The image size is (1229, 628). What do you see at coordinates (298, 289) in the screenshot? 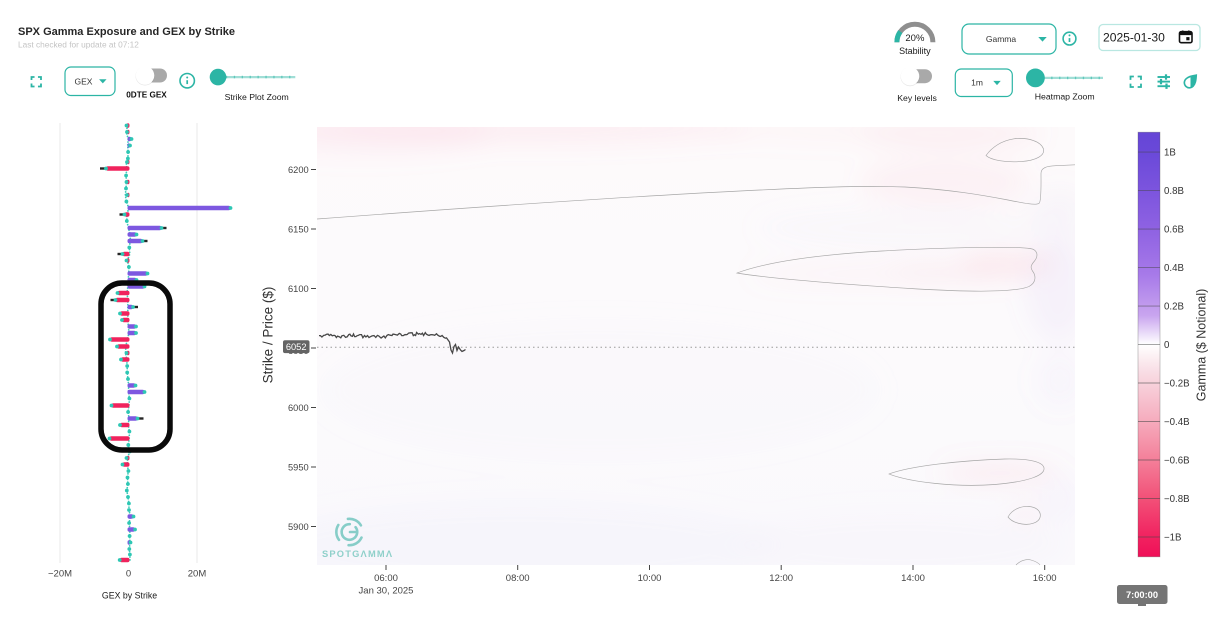
I see `svg-text: 6100` at bounding box center [298, 289].